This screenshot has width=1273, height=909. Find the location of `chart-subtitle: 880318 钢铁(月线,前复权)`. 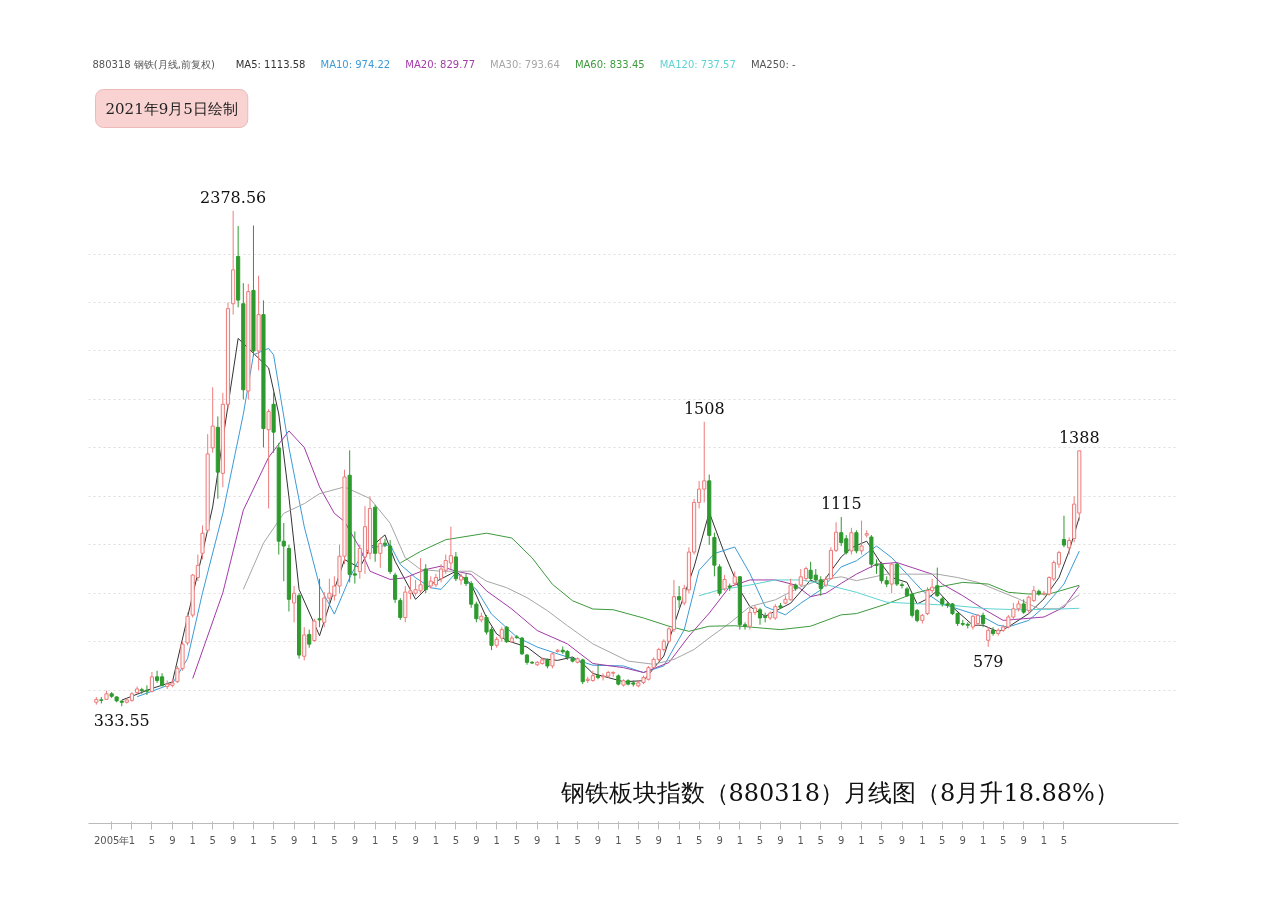

chart-subtitle: 880318 钢铁(月线,前复权) is located at coordinates (153, 64).